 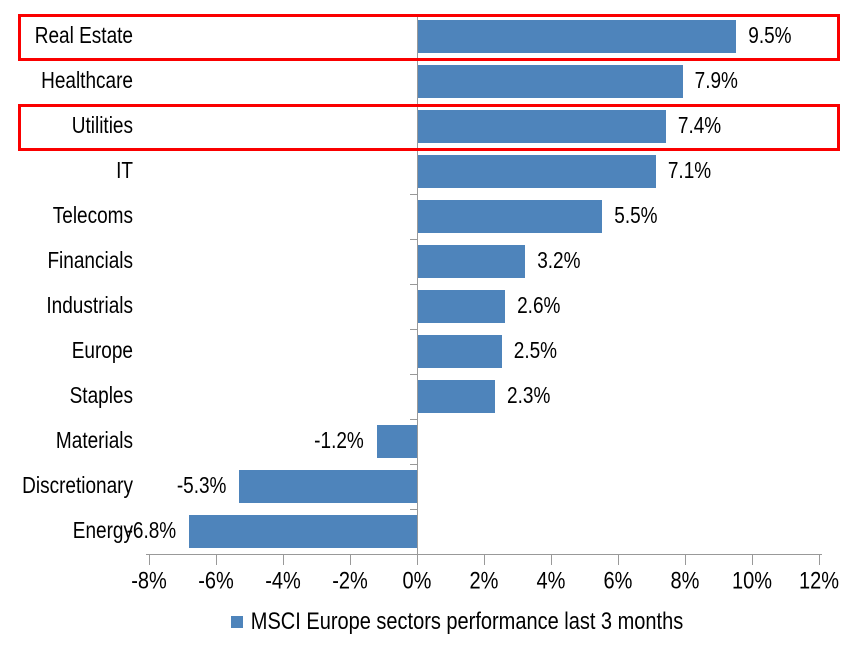 I want to click on x-tick-label-text: -8%, so click(x=149, y=581).